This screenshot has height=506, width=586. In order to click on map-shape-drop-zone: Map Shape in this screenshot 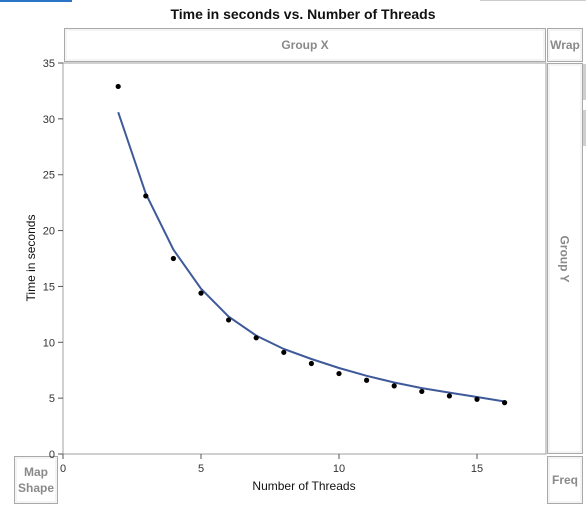, I will do `click(36, 480)`.